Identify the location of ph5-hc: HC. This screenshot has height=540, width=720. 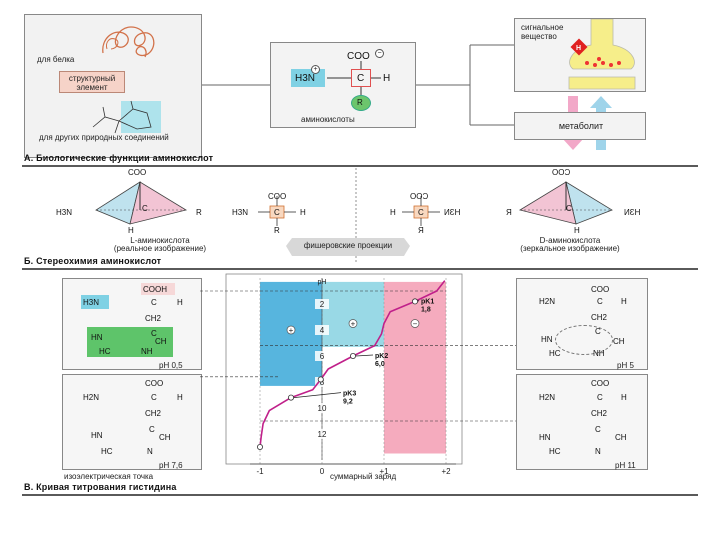
(555, 353).